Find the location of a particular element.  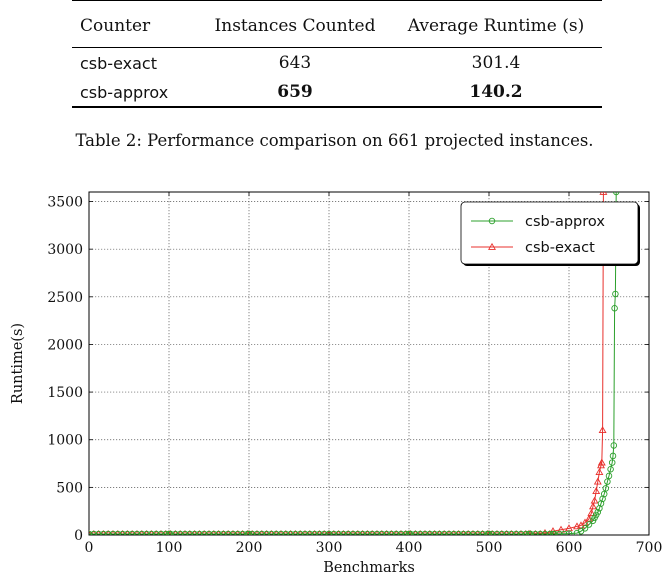

table-mid-rule is located at coordinates (337, 48).